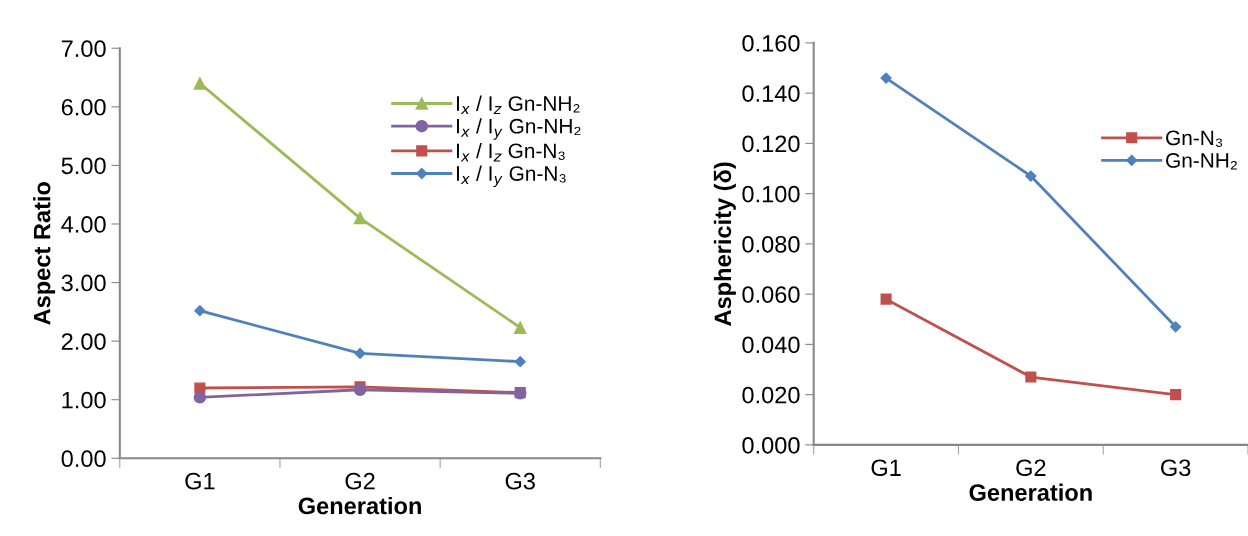 Image resolution: width=1248 pixels, height=536 pixels. Describe the element at coordinates (771, 244) in the screenshot. I see `y-tick-label: 0.080` at that location.